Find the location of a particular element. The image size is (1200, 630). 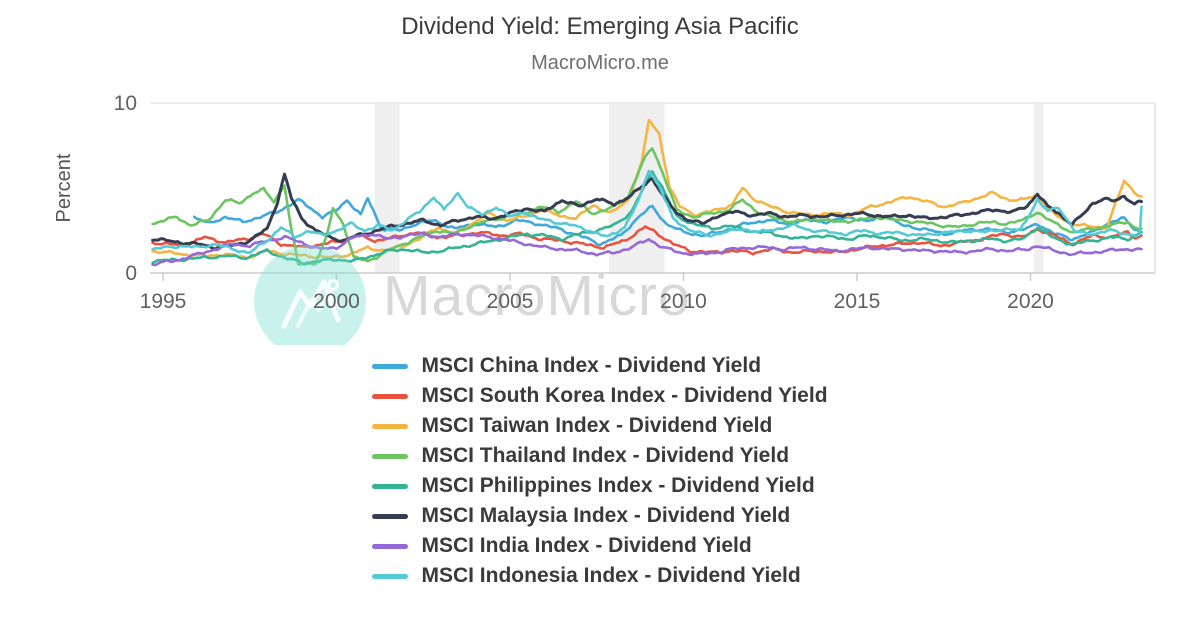

legend-label: MSCI Thailand Index - Dividend Yield is located at coordinates (605, 455).